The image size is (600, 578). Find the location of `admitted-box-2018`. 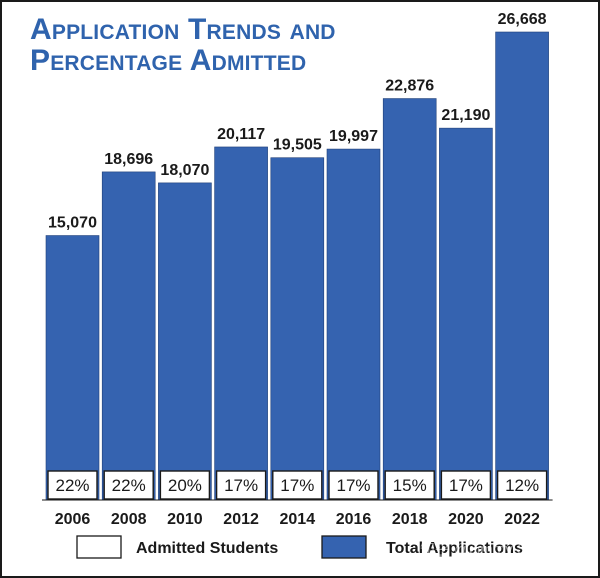

admitted-box-2018 is located at coordinates (409, 485).